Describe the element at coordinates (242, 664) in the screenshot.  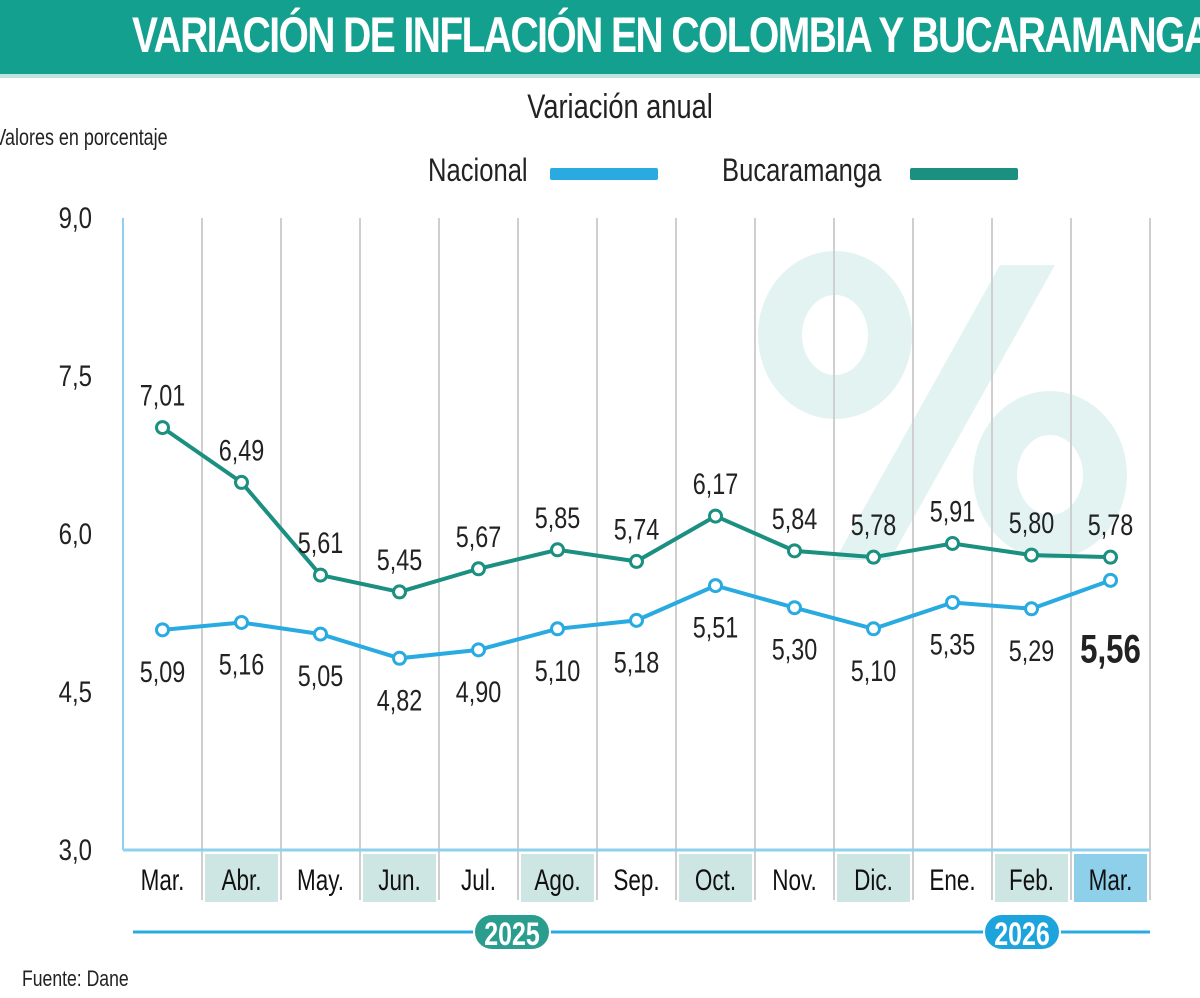
I see `data-label: 5,16` at that location.